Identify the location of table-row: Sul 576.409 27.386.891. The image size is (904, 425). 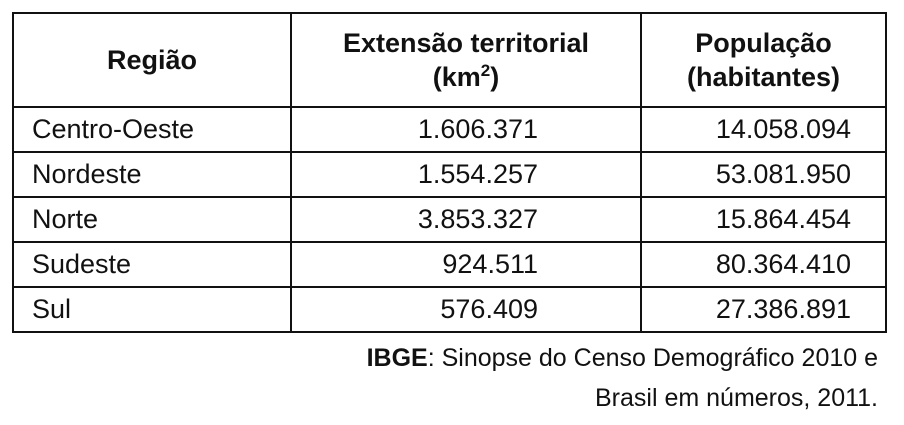
(449, 309).